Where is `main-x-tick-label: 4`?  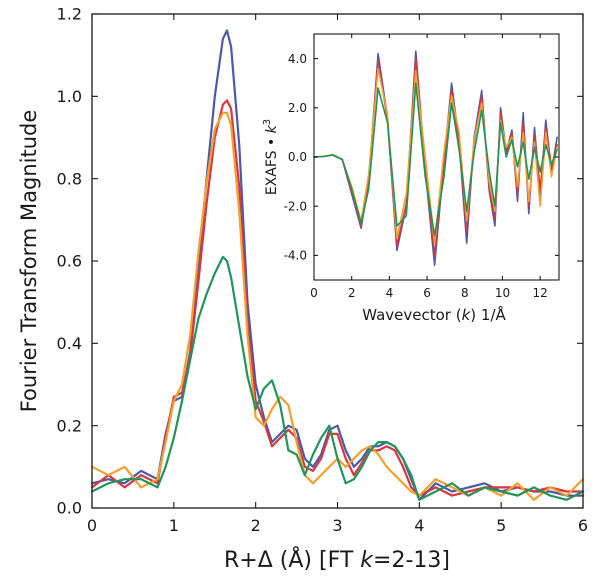 main-x-tick-label: 4 is located at coordinates (419, 525).